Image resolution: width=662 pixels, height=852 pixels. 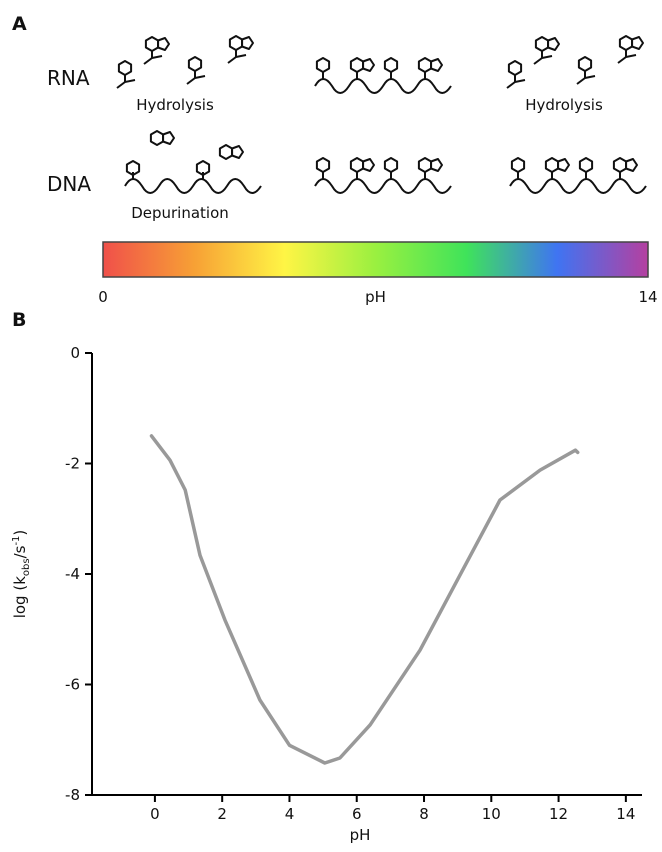 I want to click on x-tick-label: 2, so click(x=222, y=814).